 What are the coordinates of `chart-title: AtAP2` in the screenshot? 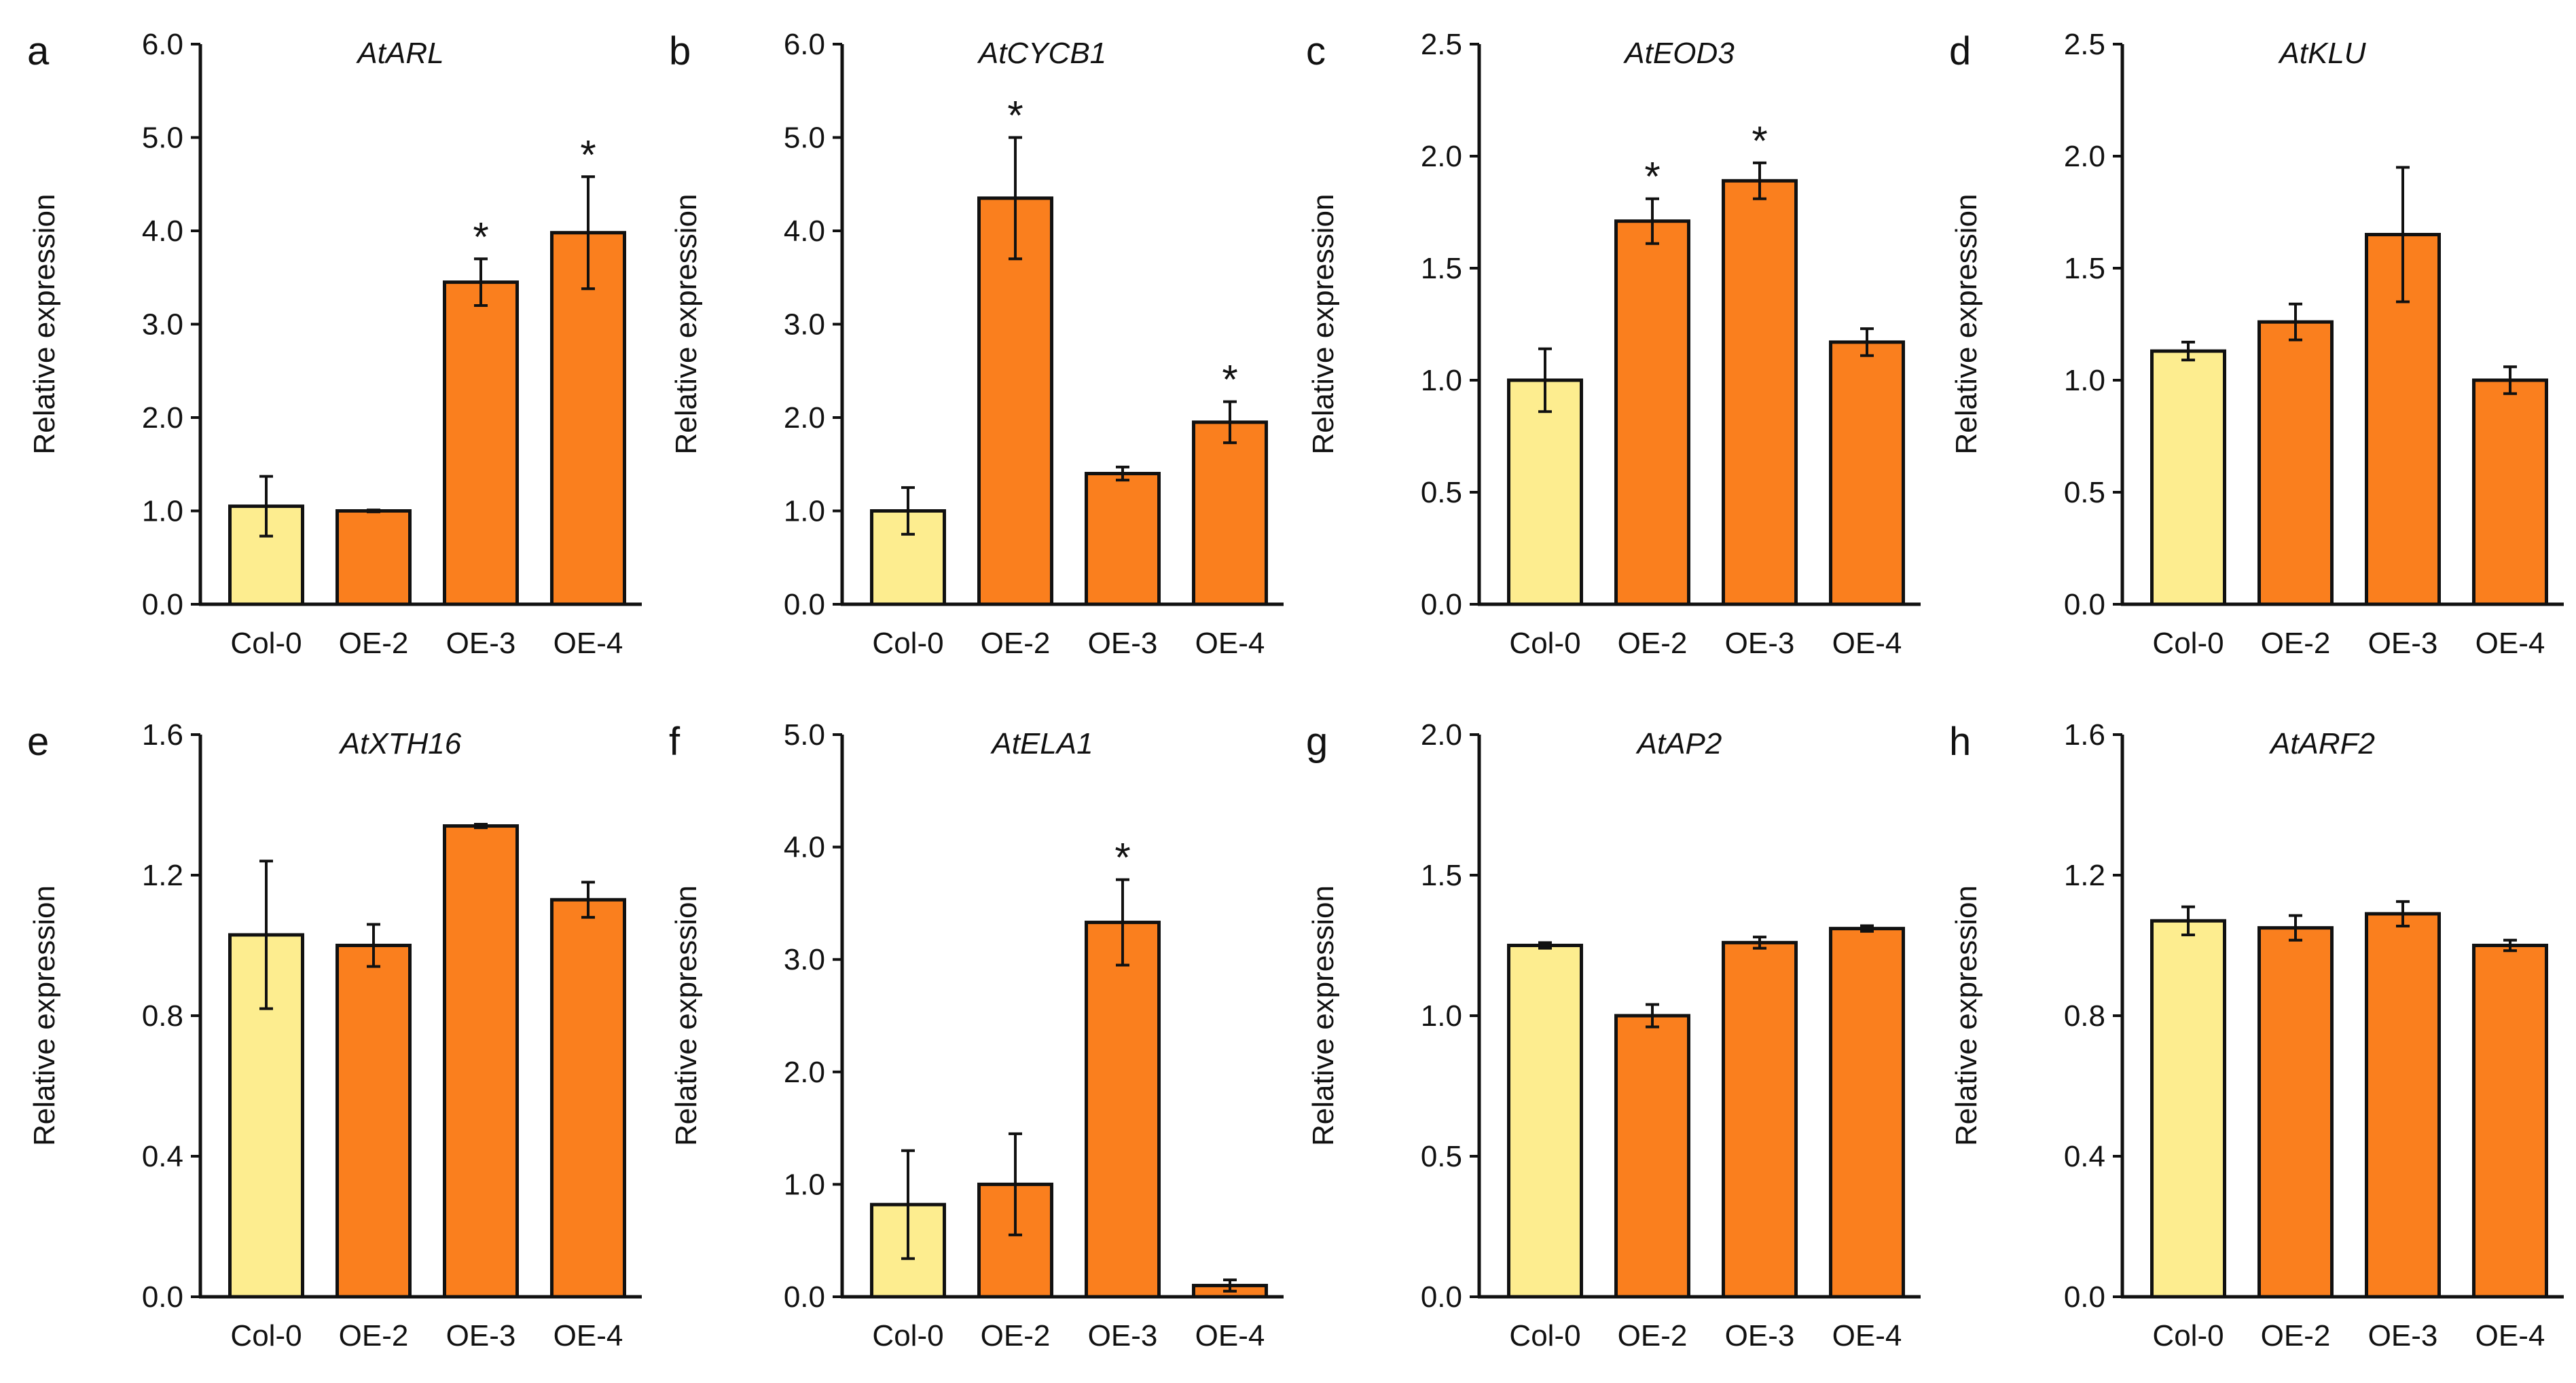 It's located at (1678, 744).